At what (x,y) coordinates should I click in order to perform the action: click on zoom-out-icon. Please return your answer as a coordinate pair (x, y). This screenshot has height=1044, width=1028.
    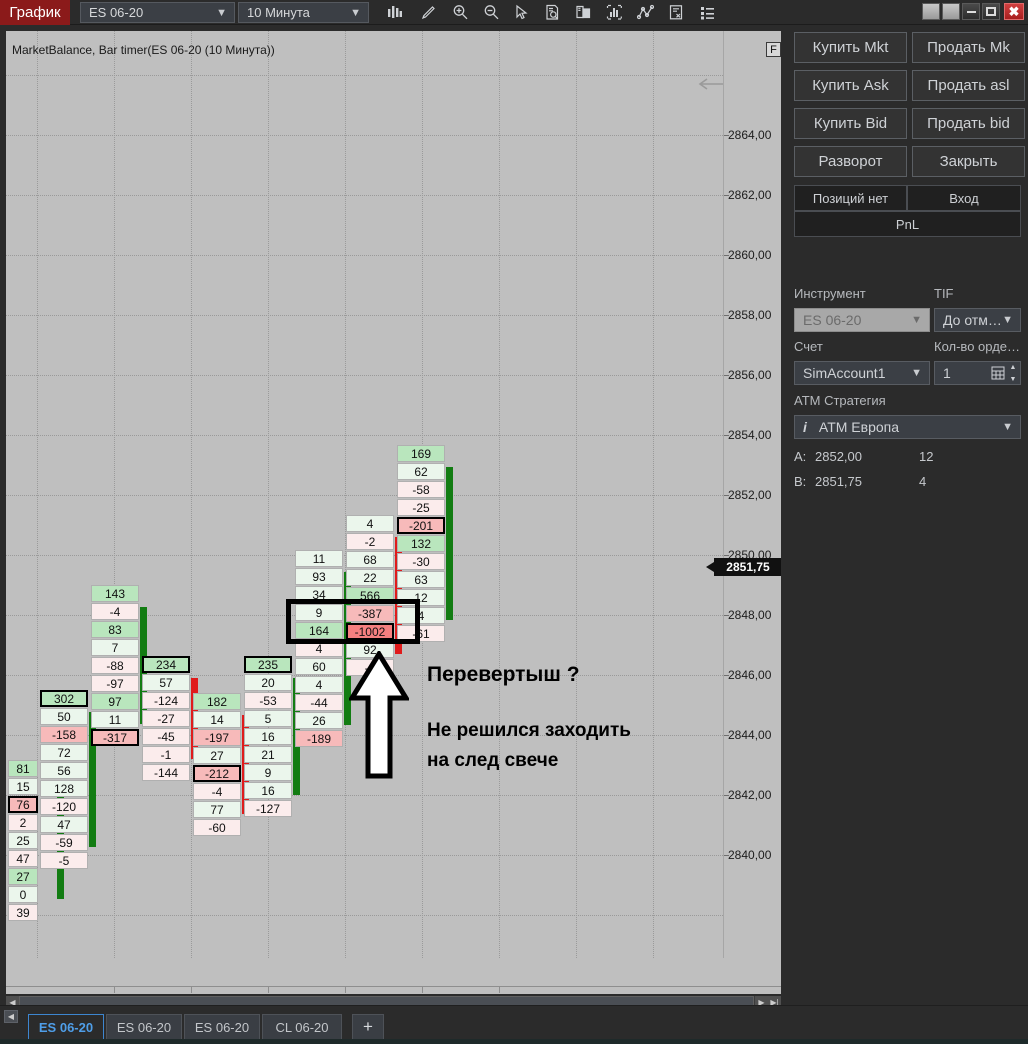
    Looking at the image, I should click on (491, 12).